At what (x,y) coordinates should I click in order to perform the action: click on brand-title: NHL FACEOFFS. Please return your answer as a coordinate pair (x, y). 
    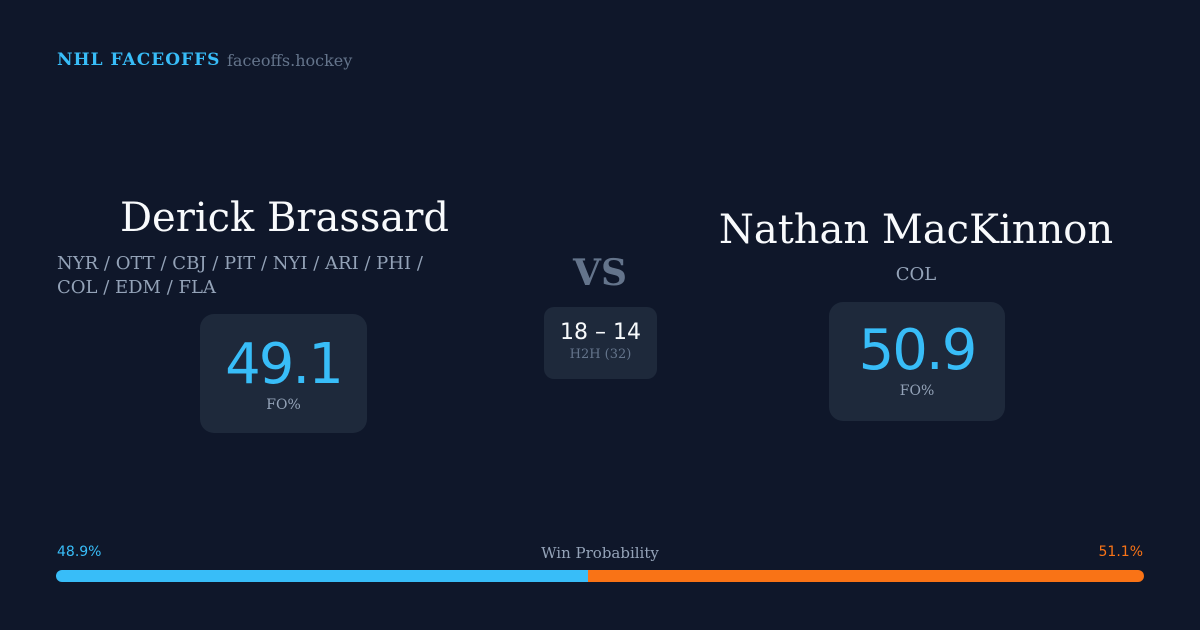
    Looking at the image, I should click on (139, 60).